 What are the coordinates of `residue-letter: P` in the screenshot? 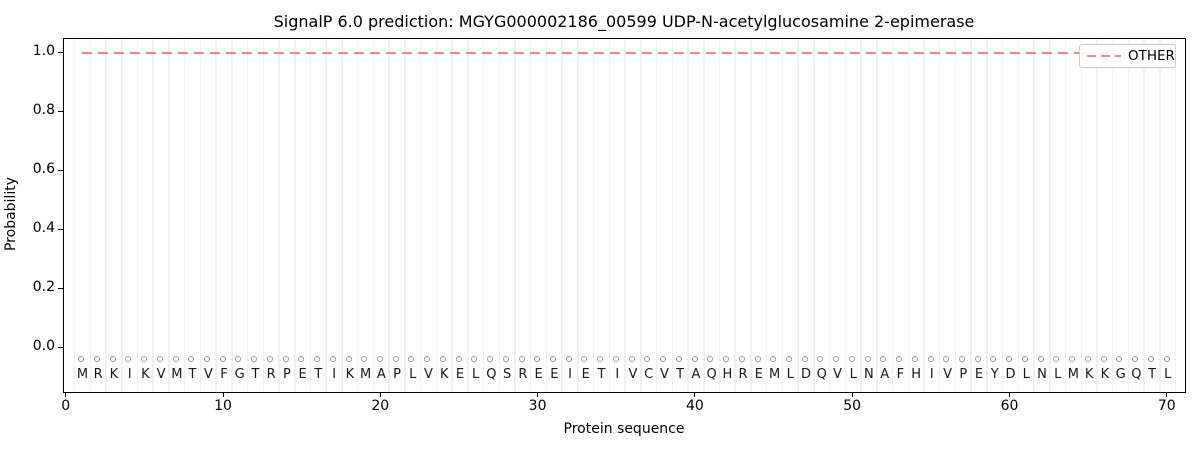 It's located at (286, 375).